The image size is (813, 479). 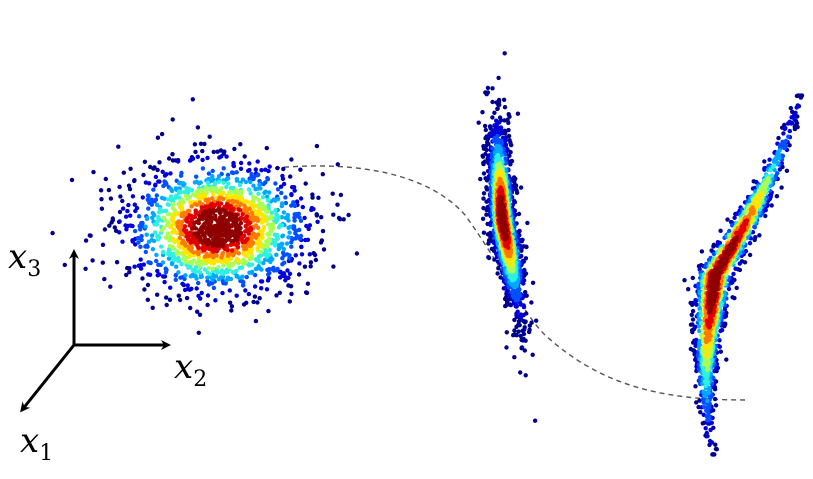 I want to click on x1-axis-label: x1, so click(x=36, y=443).